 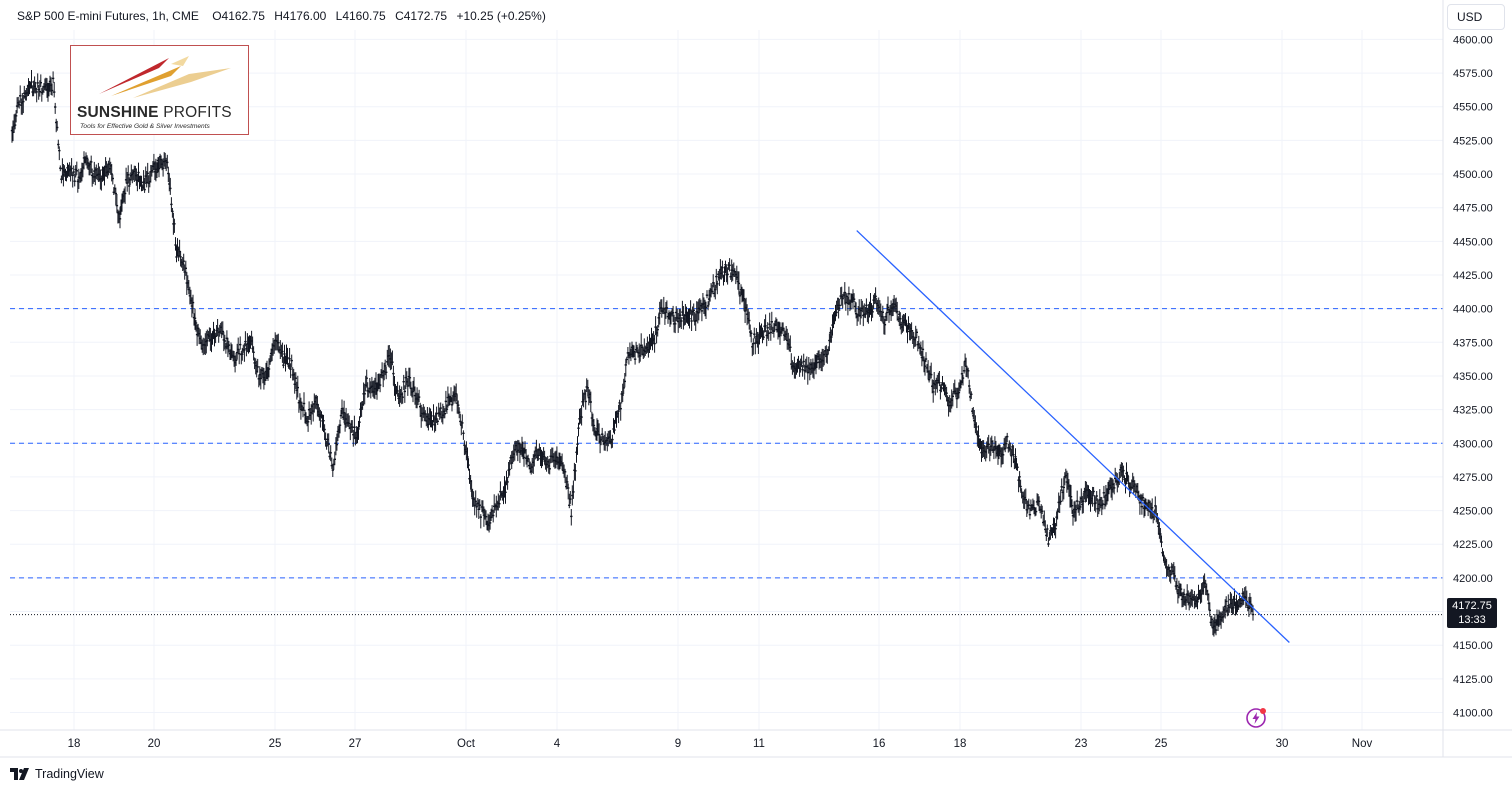 I want to click on y-tick-label: 4575.00, so click(x=1473, y=74).